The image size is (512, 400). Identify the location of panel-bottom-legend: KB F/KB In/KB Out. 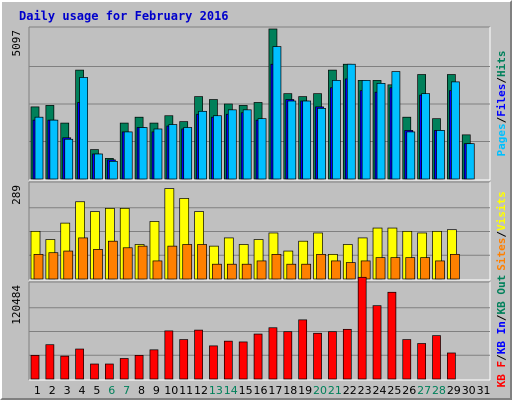
(501, 331).